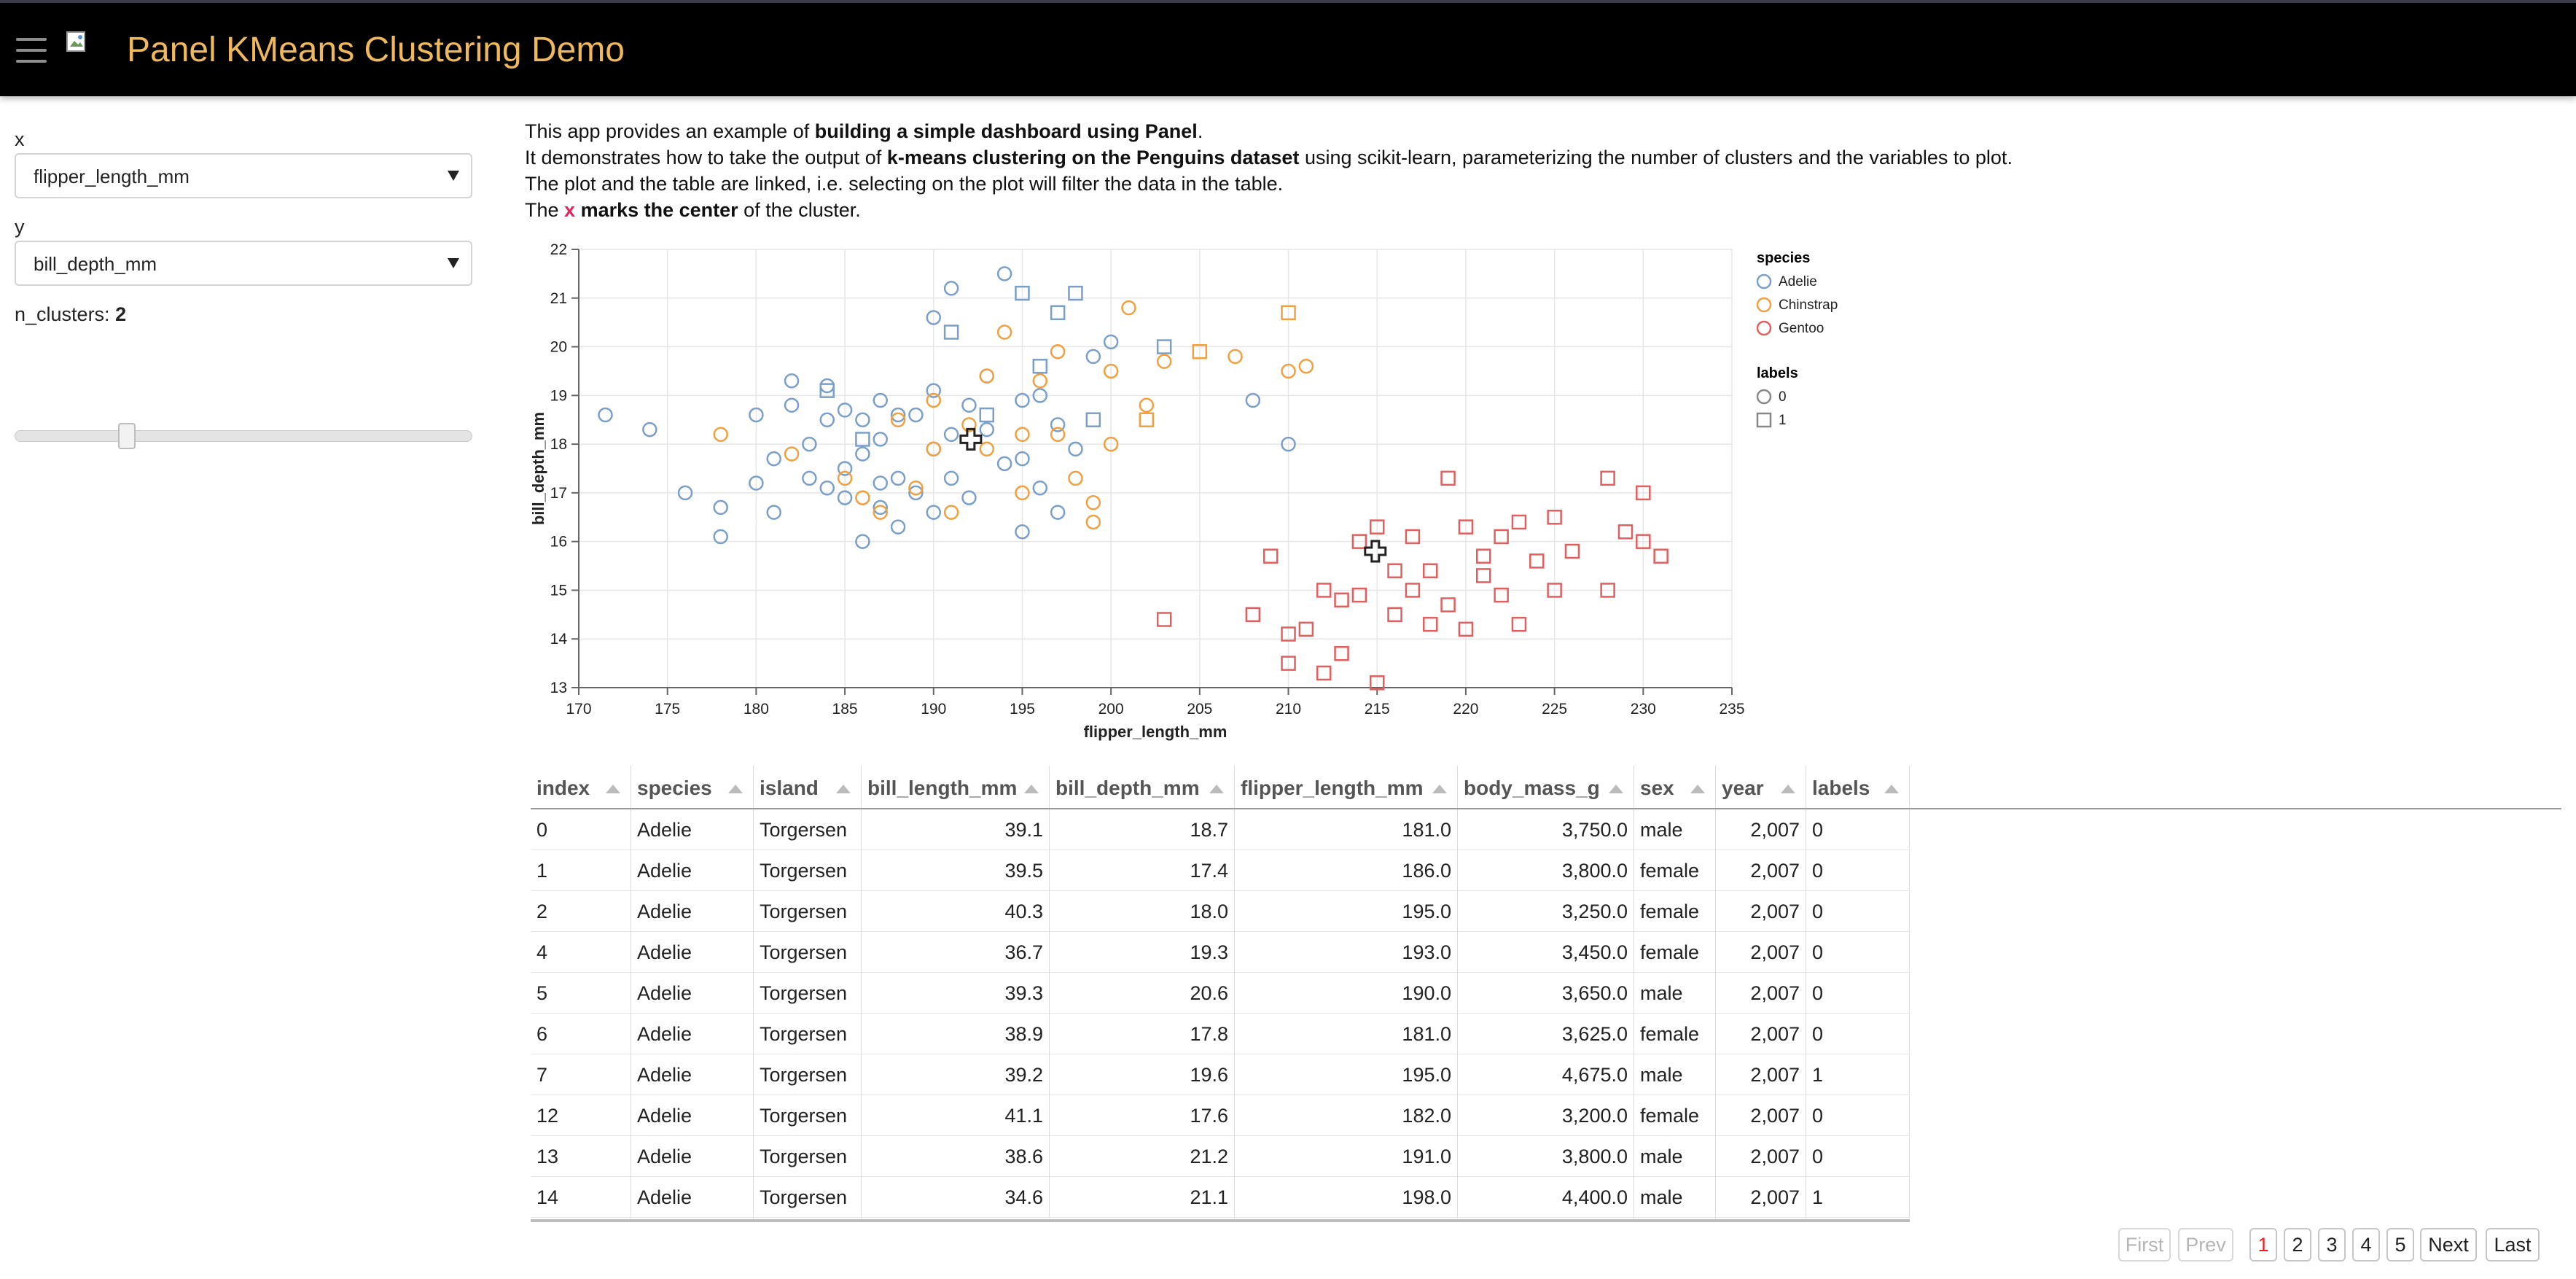 This screenshot has height=1279, width=2576. Describe the element at coordinates (1142, 787) in the screenshot. I see `column-header-bill-depth-mm: bill_depth_mm` at that location.